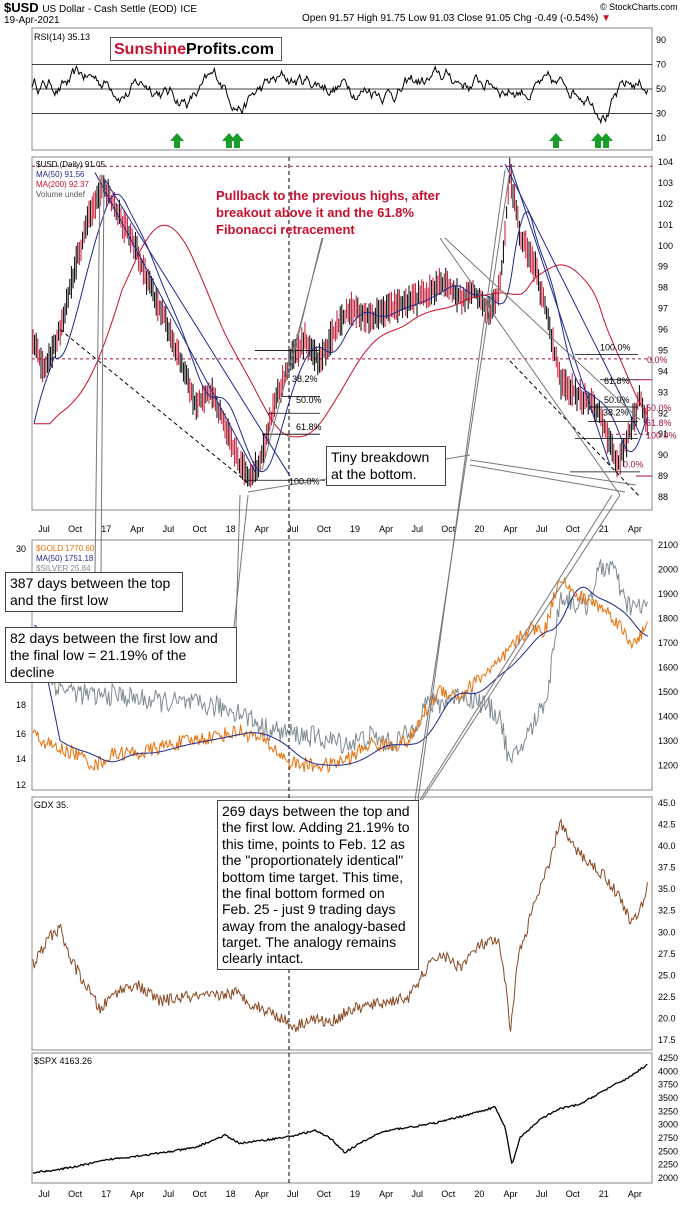  I want to click on symbol: $USD, so click(21, 7).